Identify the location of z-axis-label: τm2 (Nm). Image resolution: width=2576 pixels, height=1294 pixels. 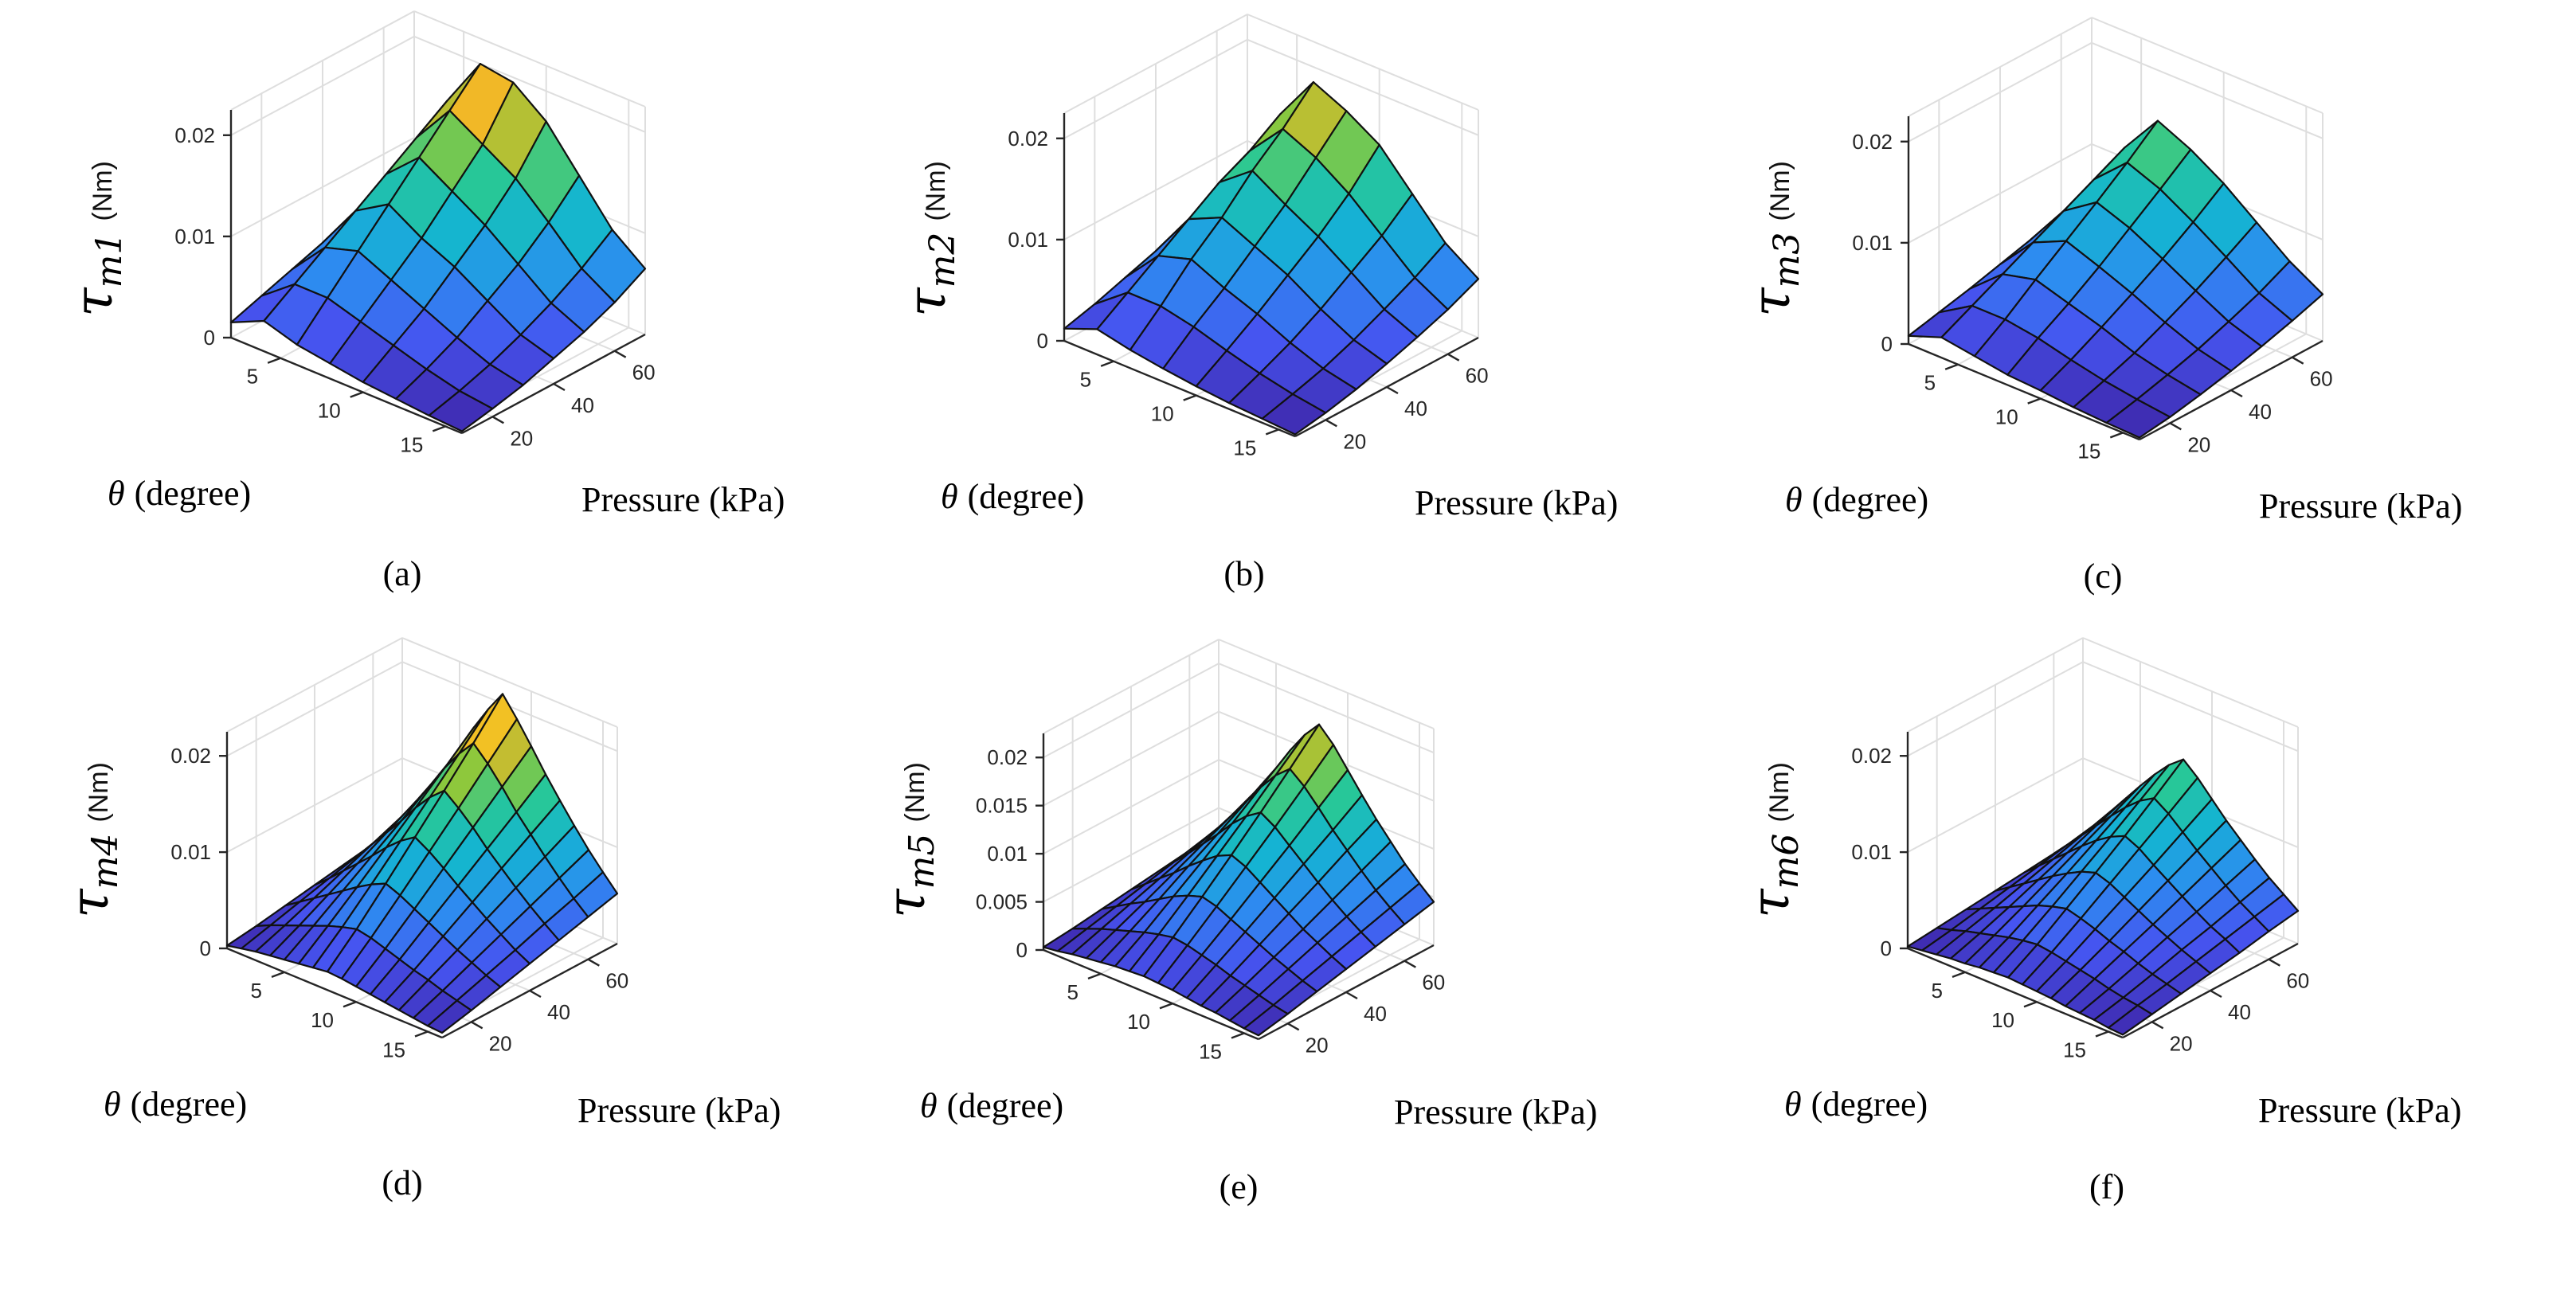
(929, 239).